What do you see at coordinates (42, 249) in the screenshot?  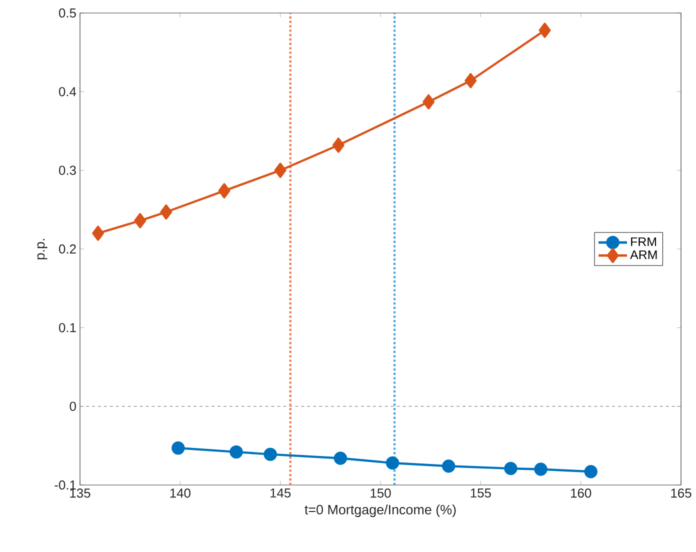 I see `y-axis-title: p.p.` at bounding box center [42, 249].